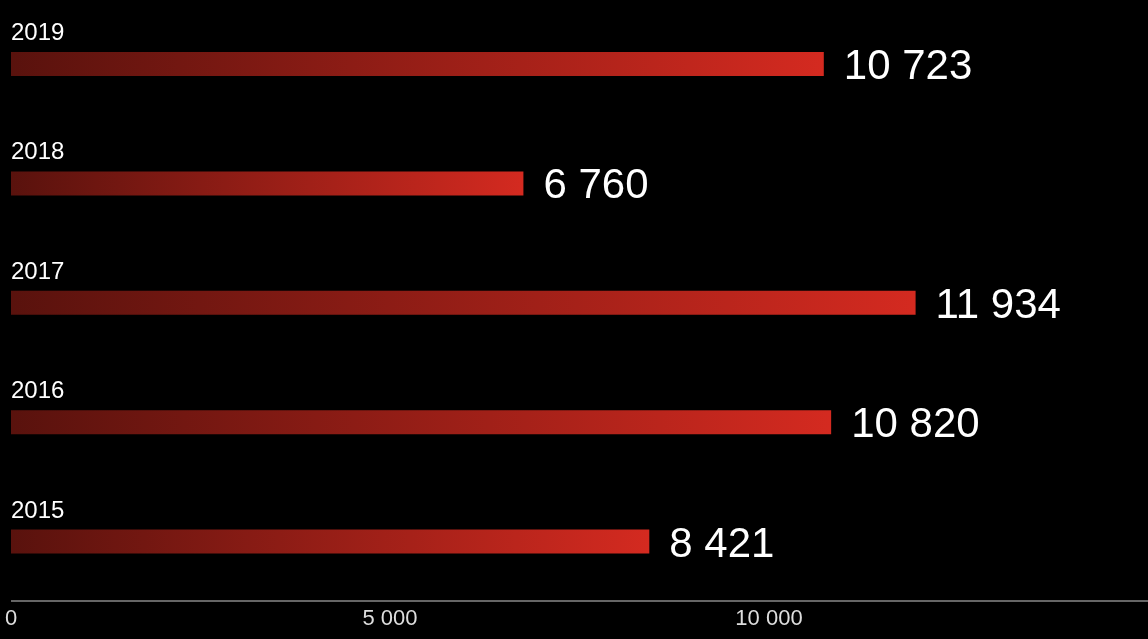 The width and height of the screenshot is (1148, 639). What do you see at coordinates (38, 270) in the screenshot?
I see `y-tick-label: 2017` at bounding box center [38, 270].